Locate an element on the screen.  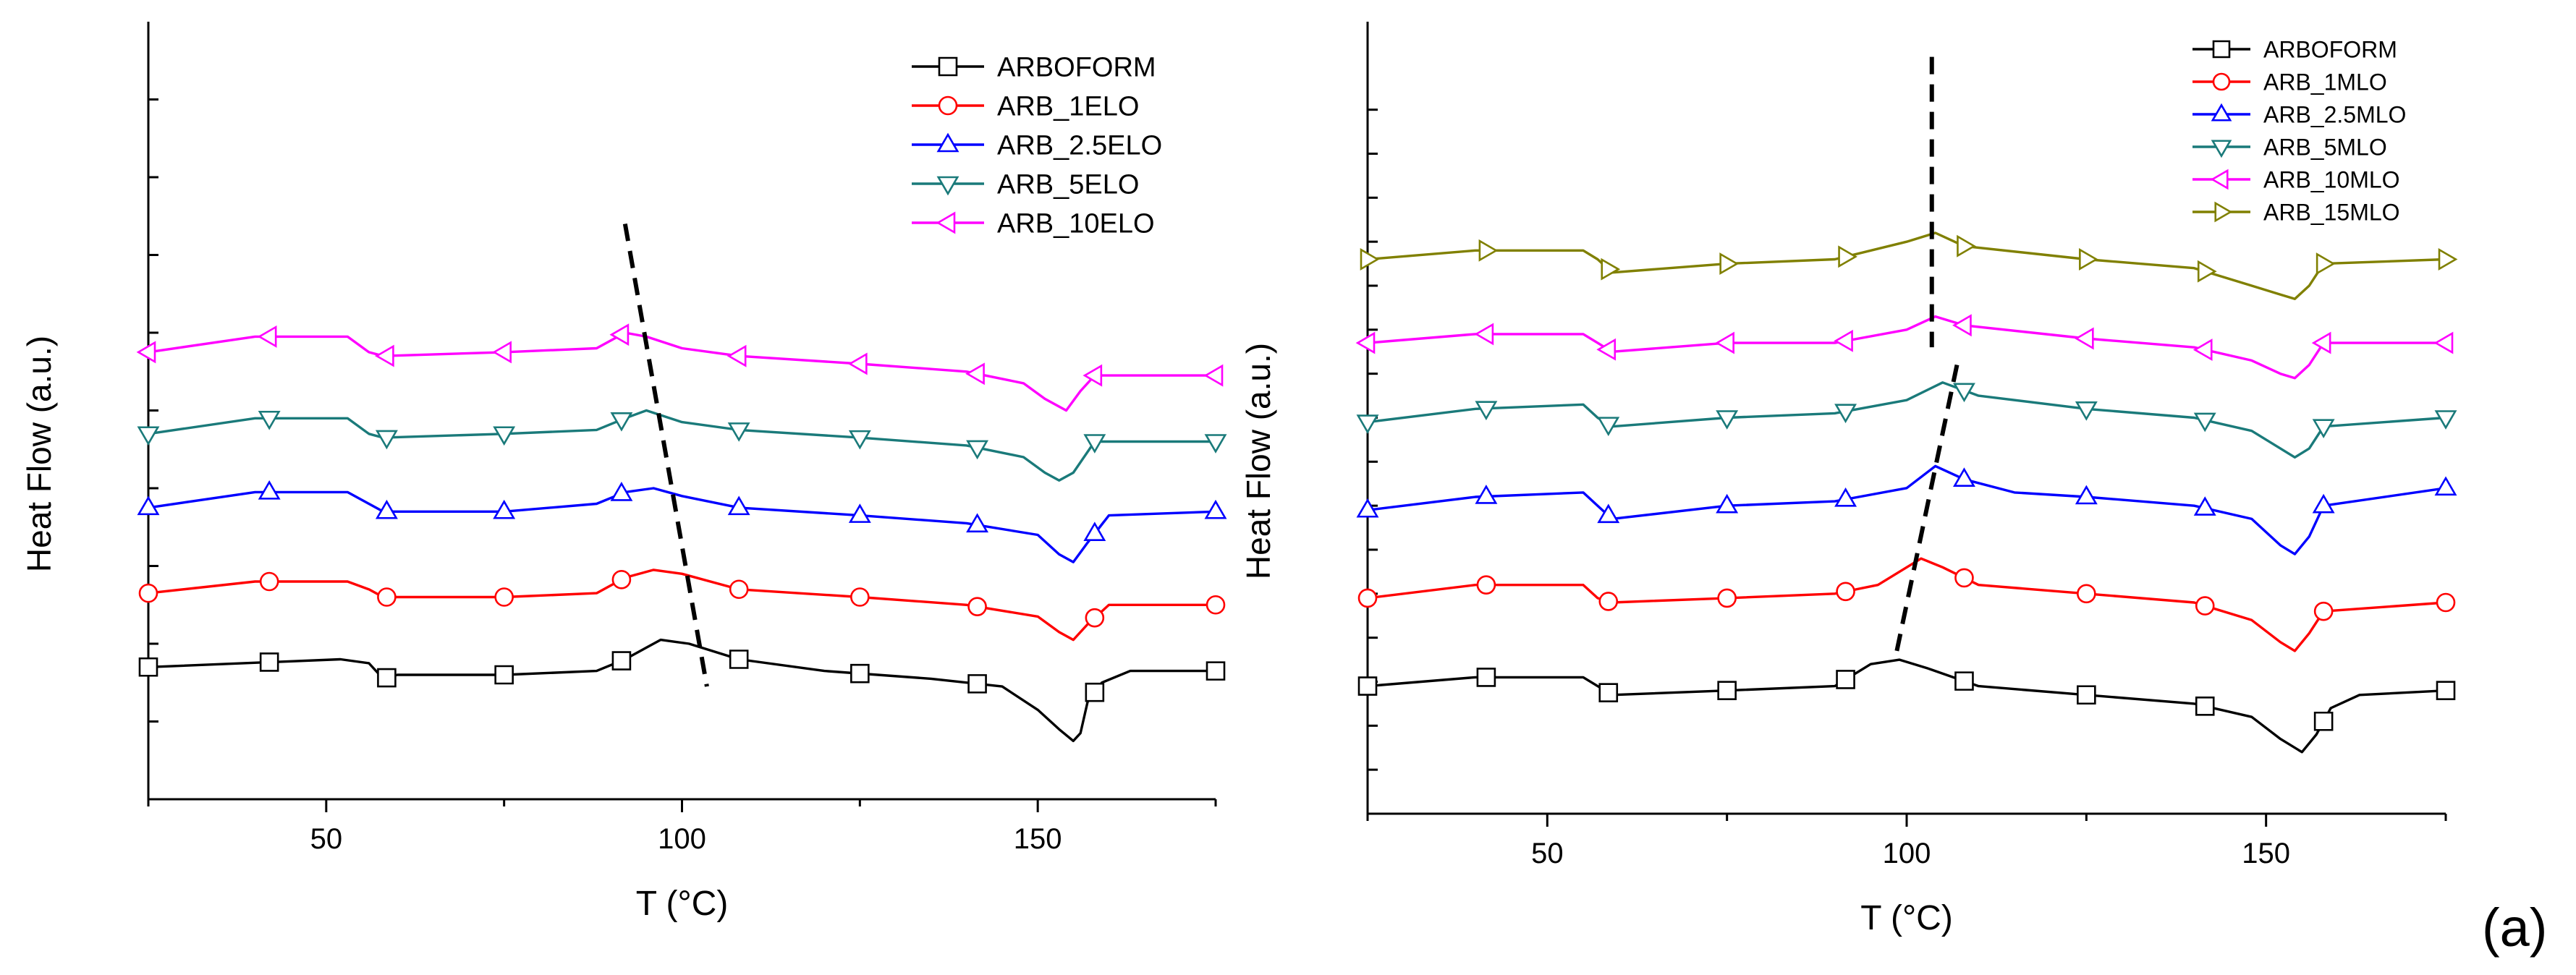
legend-entry: ARBOFORM is located at coordinates (1076, 68).